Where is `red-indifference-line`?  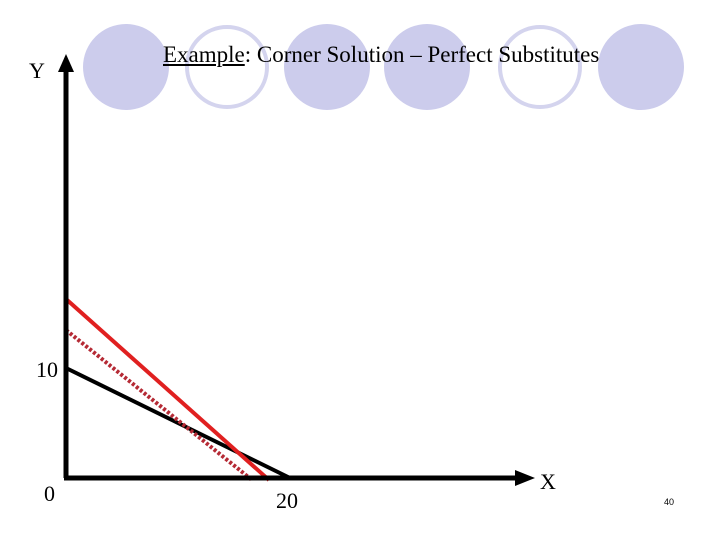
red-indifference-line is located at coordinates (167, 389).